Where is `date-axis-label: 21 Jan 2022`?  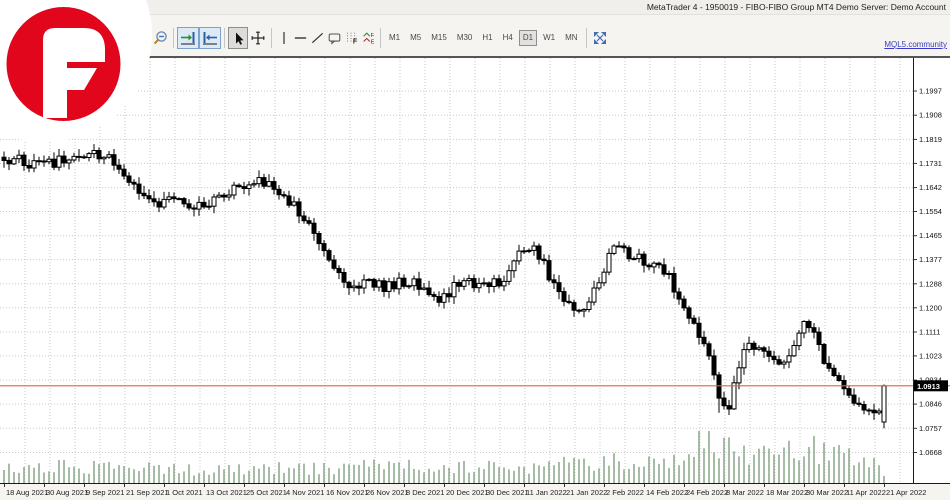
date-axis-label: 21 Jan 2022 is located at coordinates (587, 492).